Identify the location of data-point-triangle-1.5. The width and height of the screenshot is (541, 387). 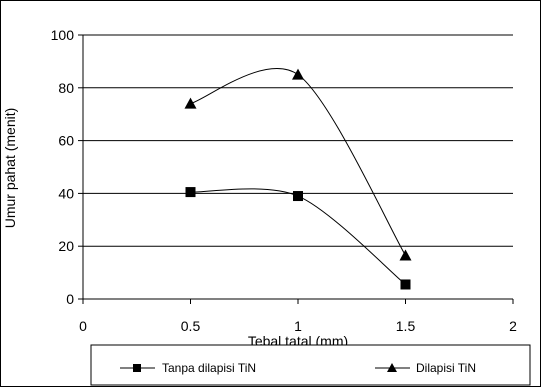
(405, 255).